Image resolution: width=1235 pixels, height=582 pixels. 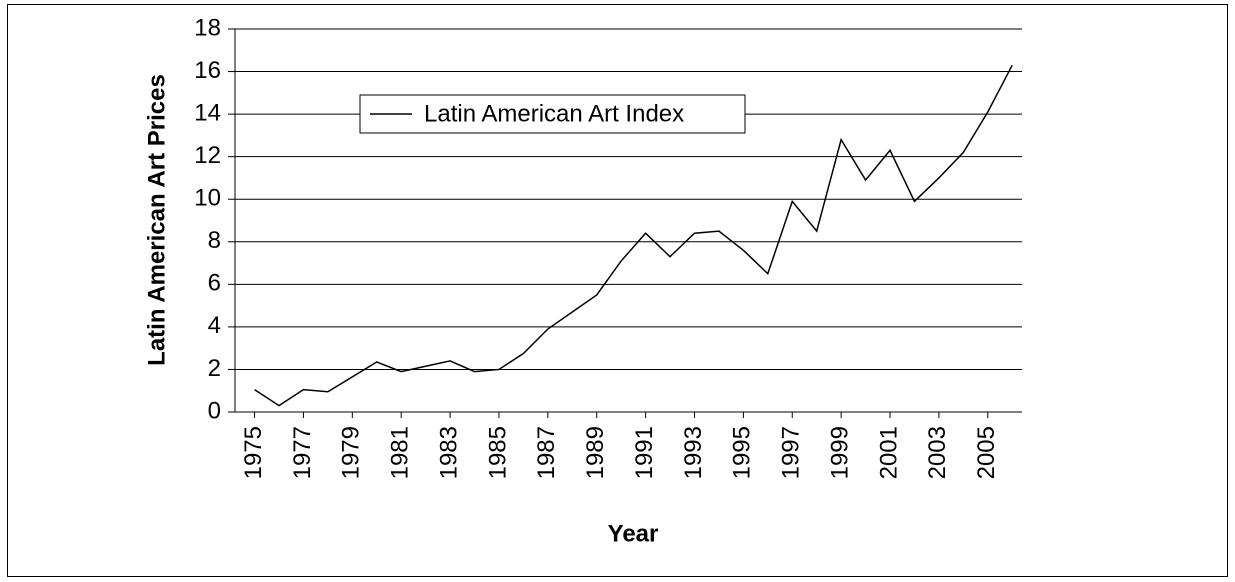 What do you see at coordinates (791, 452) in the screenshot?
I see `x-tick-label: 1997` at bounding box center [791, 452].